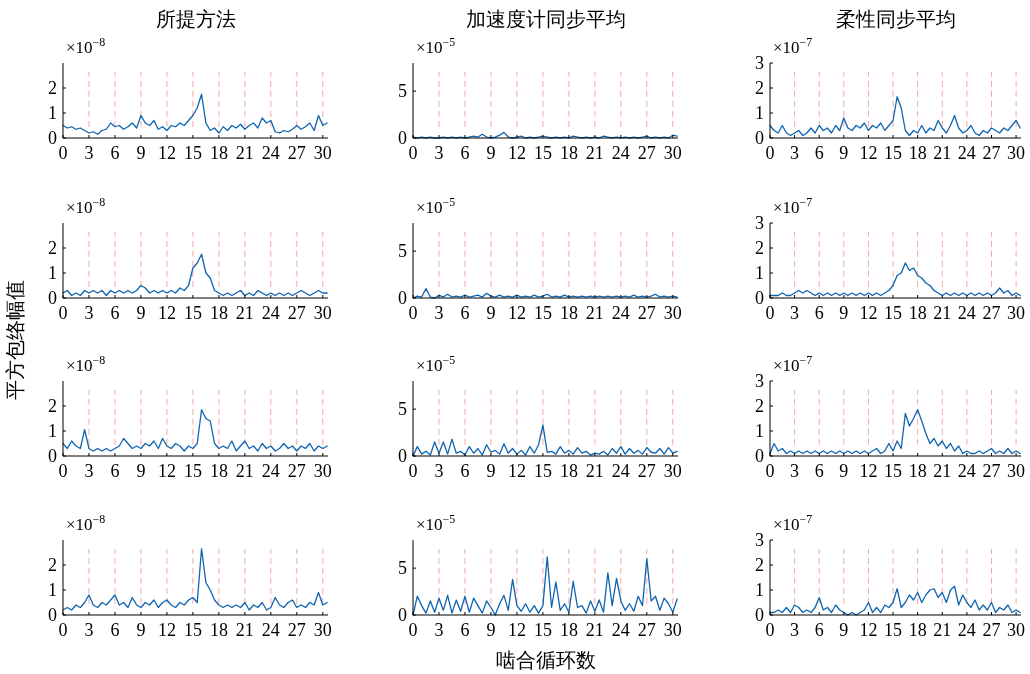 The height and width of the screenshot is (674, 1030). I want to click on chart-title: 柔性同步平均, so click(895, 19).